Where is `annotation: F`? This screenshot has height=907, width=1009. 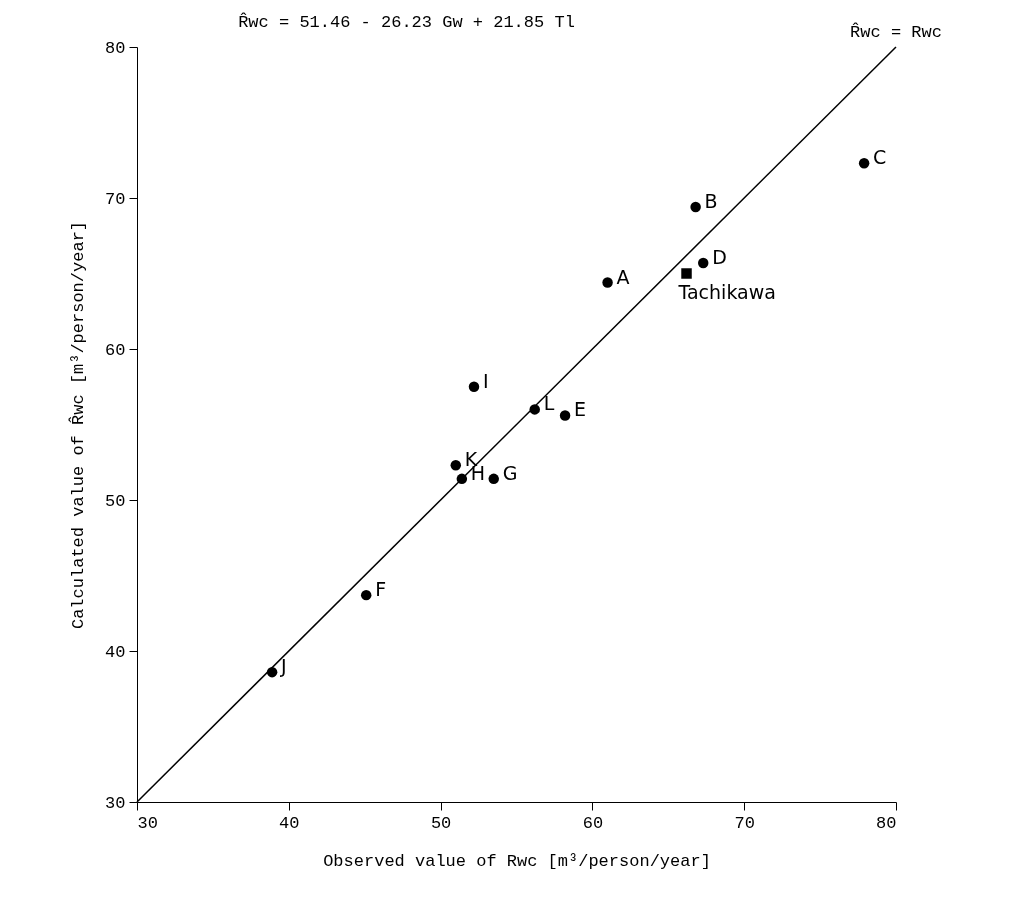
annotation: F is located at coordinates (381, 589).